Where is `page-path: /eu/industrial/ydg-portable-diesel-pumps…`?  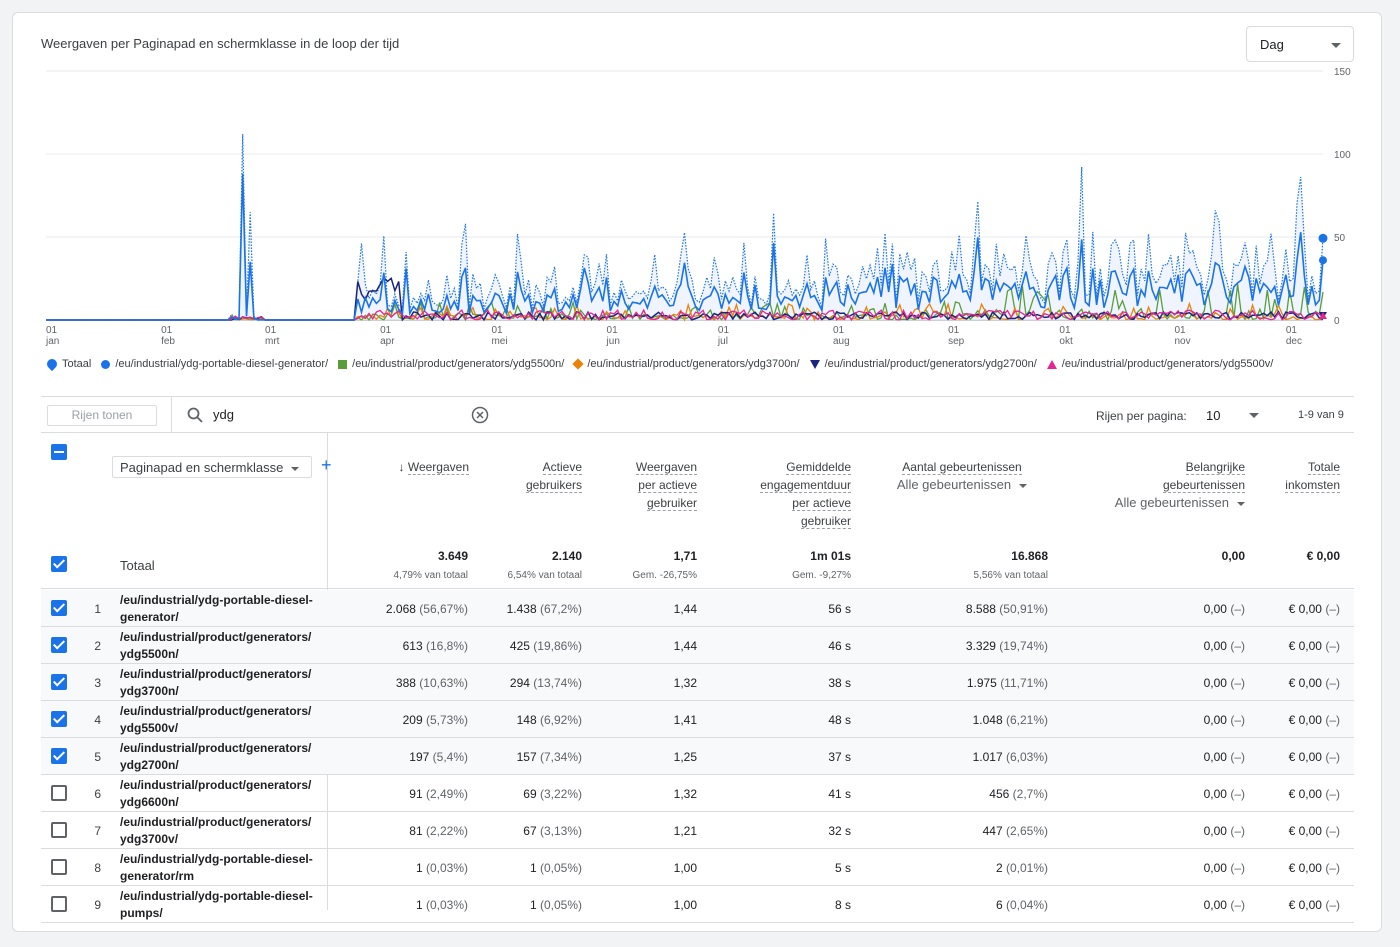 page-path: /eu/industrial/ydg-portable-diesel-pumps… is located at coordinates (216, 904).